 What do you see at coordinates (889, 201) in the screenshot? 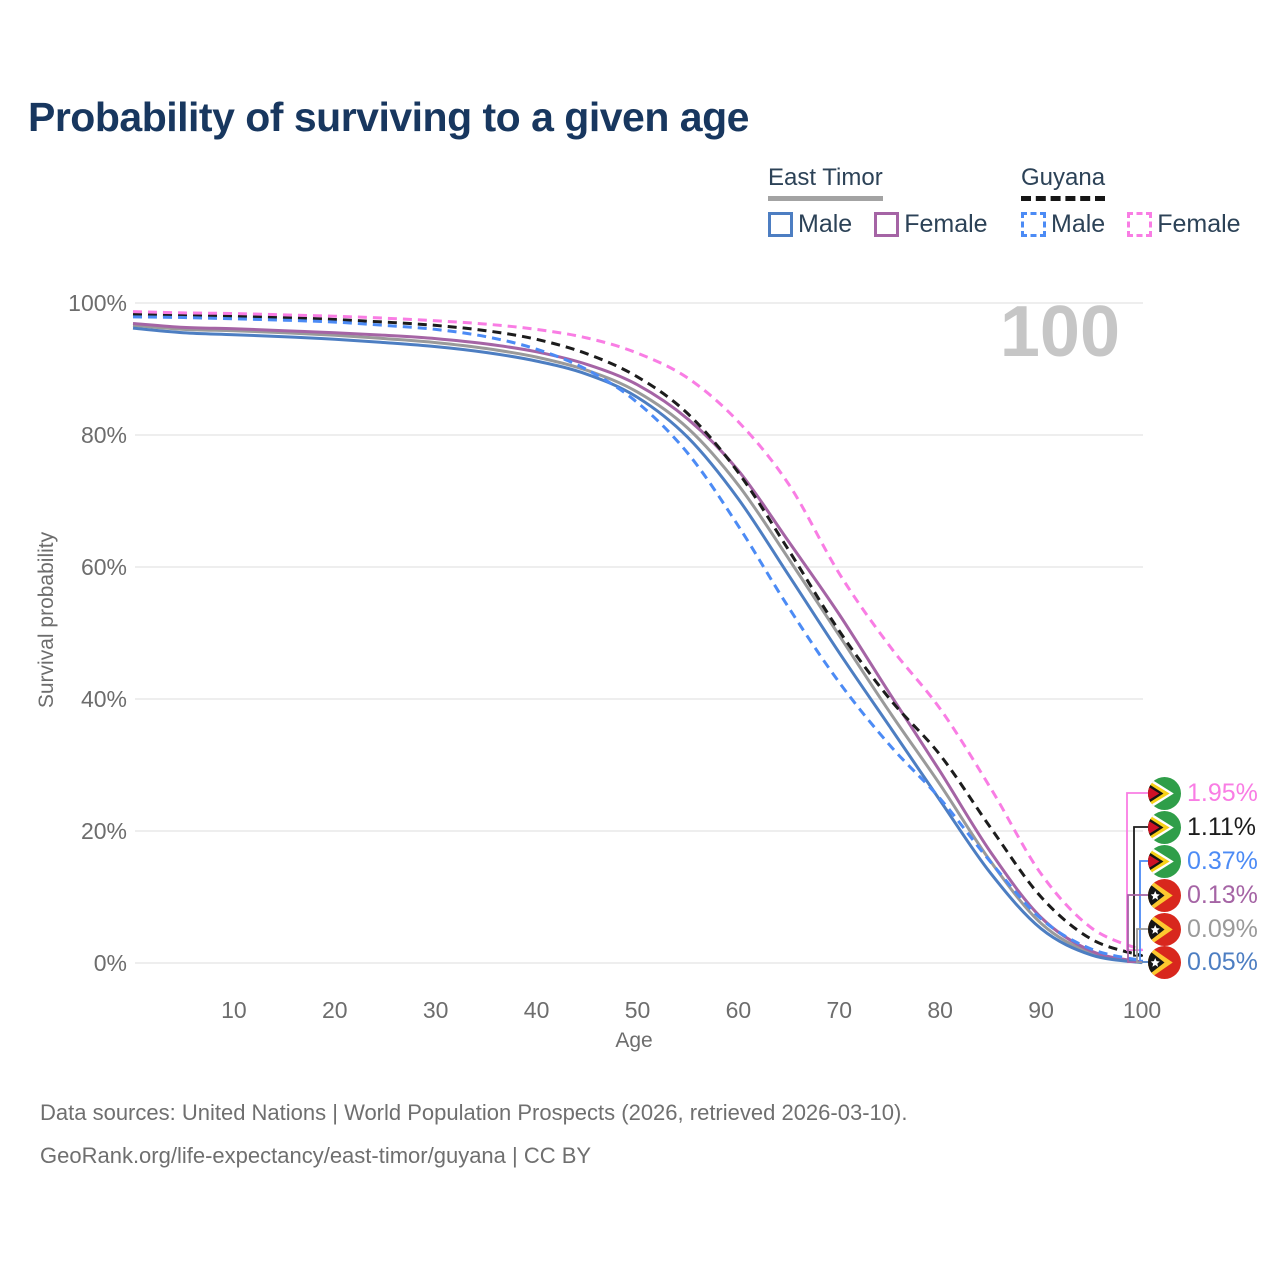
I see `legend-group-east-timor: East Timor Male Female` at bounding box center [889, 201].